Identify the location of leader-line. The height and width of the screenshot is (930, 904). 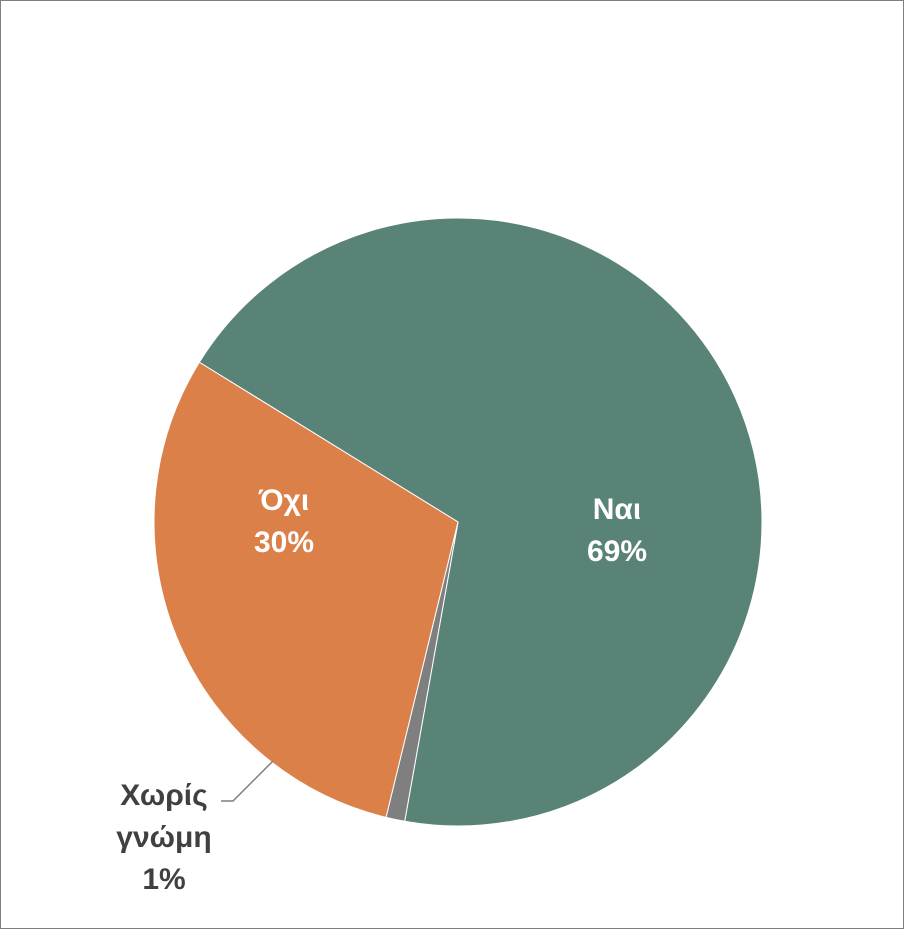
(247, 781).